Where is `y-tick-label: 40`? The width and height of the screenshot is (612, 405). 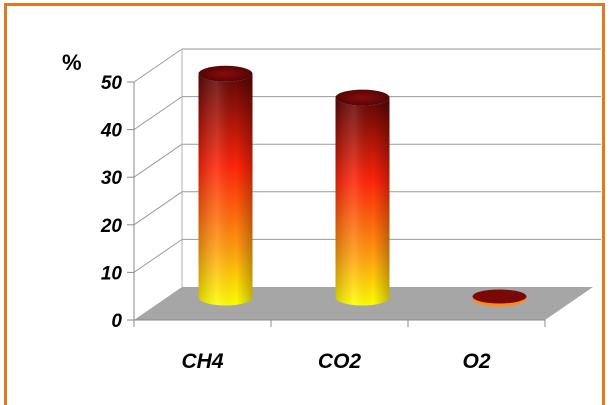
y-tick-label: 40 is located at coordinates (111, 131).